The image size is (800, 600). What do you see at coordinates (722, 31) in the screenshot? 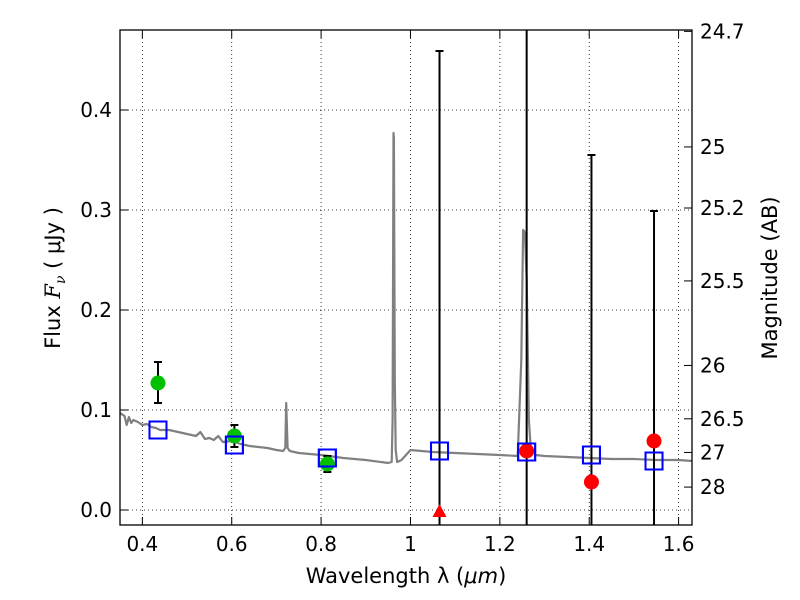
I see `magnitude-tick-label: 24.7` at bounding box center [722, 31].